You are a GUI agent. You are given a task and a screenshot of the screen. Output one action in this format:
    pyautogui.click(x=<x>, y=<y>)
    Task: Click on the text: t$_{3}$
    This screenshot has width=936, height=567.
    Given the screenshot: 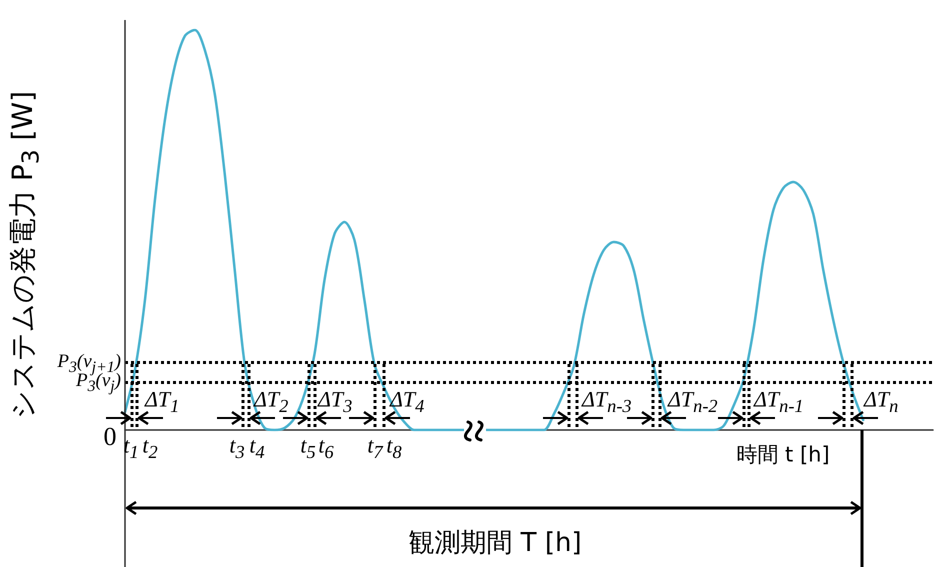 What is the action you would take?
    pyautogui.click(x=237, y=447)
    